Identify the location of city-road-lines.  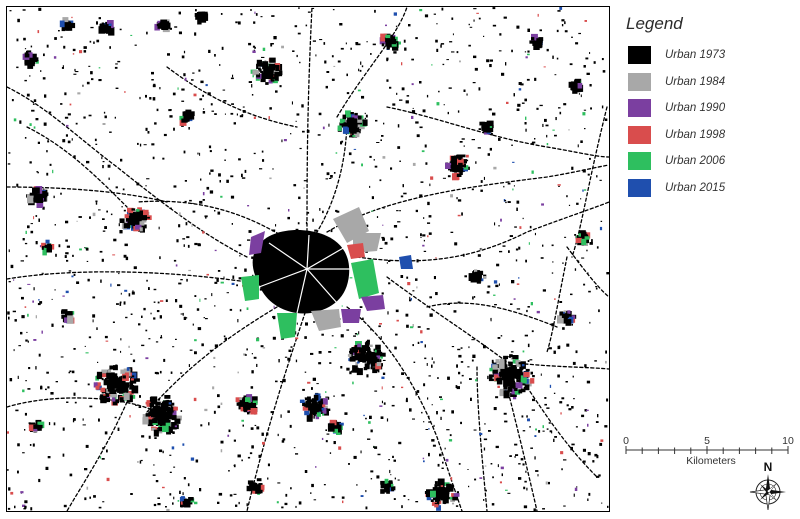
(304, 274).